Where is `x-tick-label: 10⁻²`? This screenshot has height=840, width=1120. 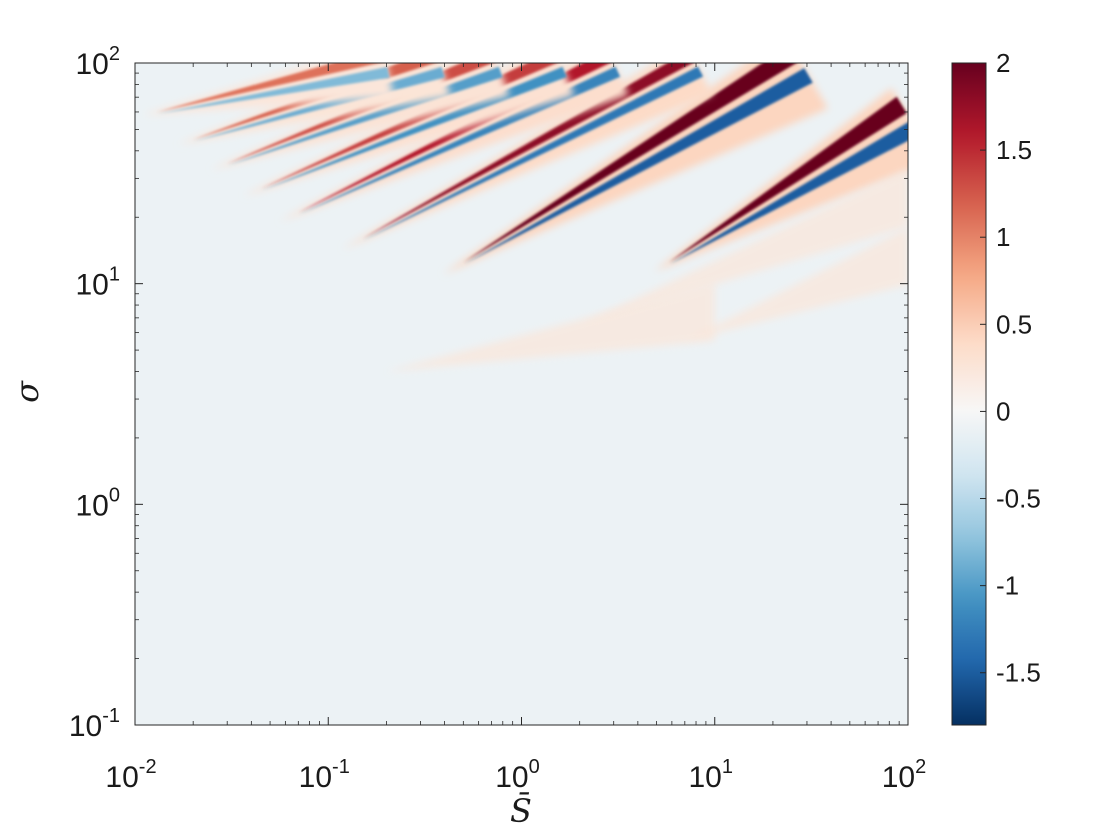 x-tick-label: 10⁻² is located at coordinates (130, 775).